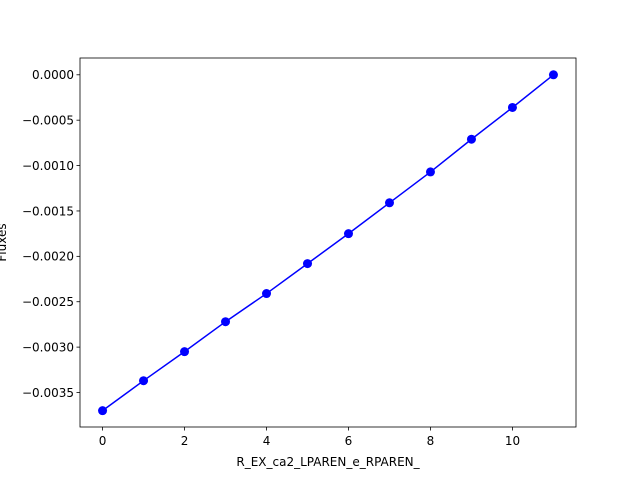  What do you see at coordinates (309, 437) in the screenshot?
I see `x-axis-ticks: 0 2 4 6 8 10` at bounding box center [309, 437].